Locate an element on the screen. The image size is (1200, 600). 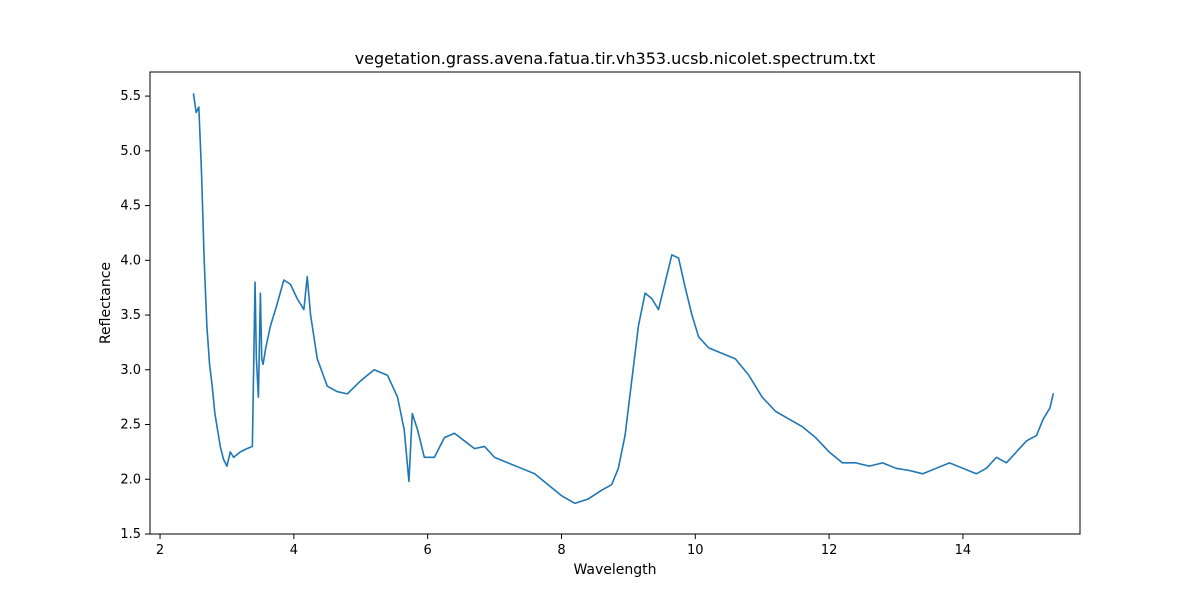
x-axis-ticks: 2 4 6 8 10 12 14 is located at coordinates (563, 546).